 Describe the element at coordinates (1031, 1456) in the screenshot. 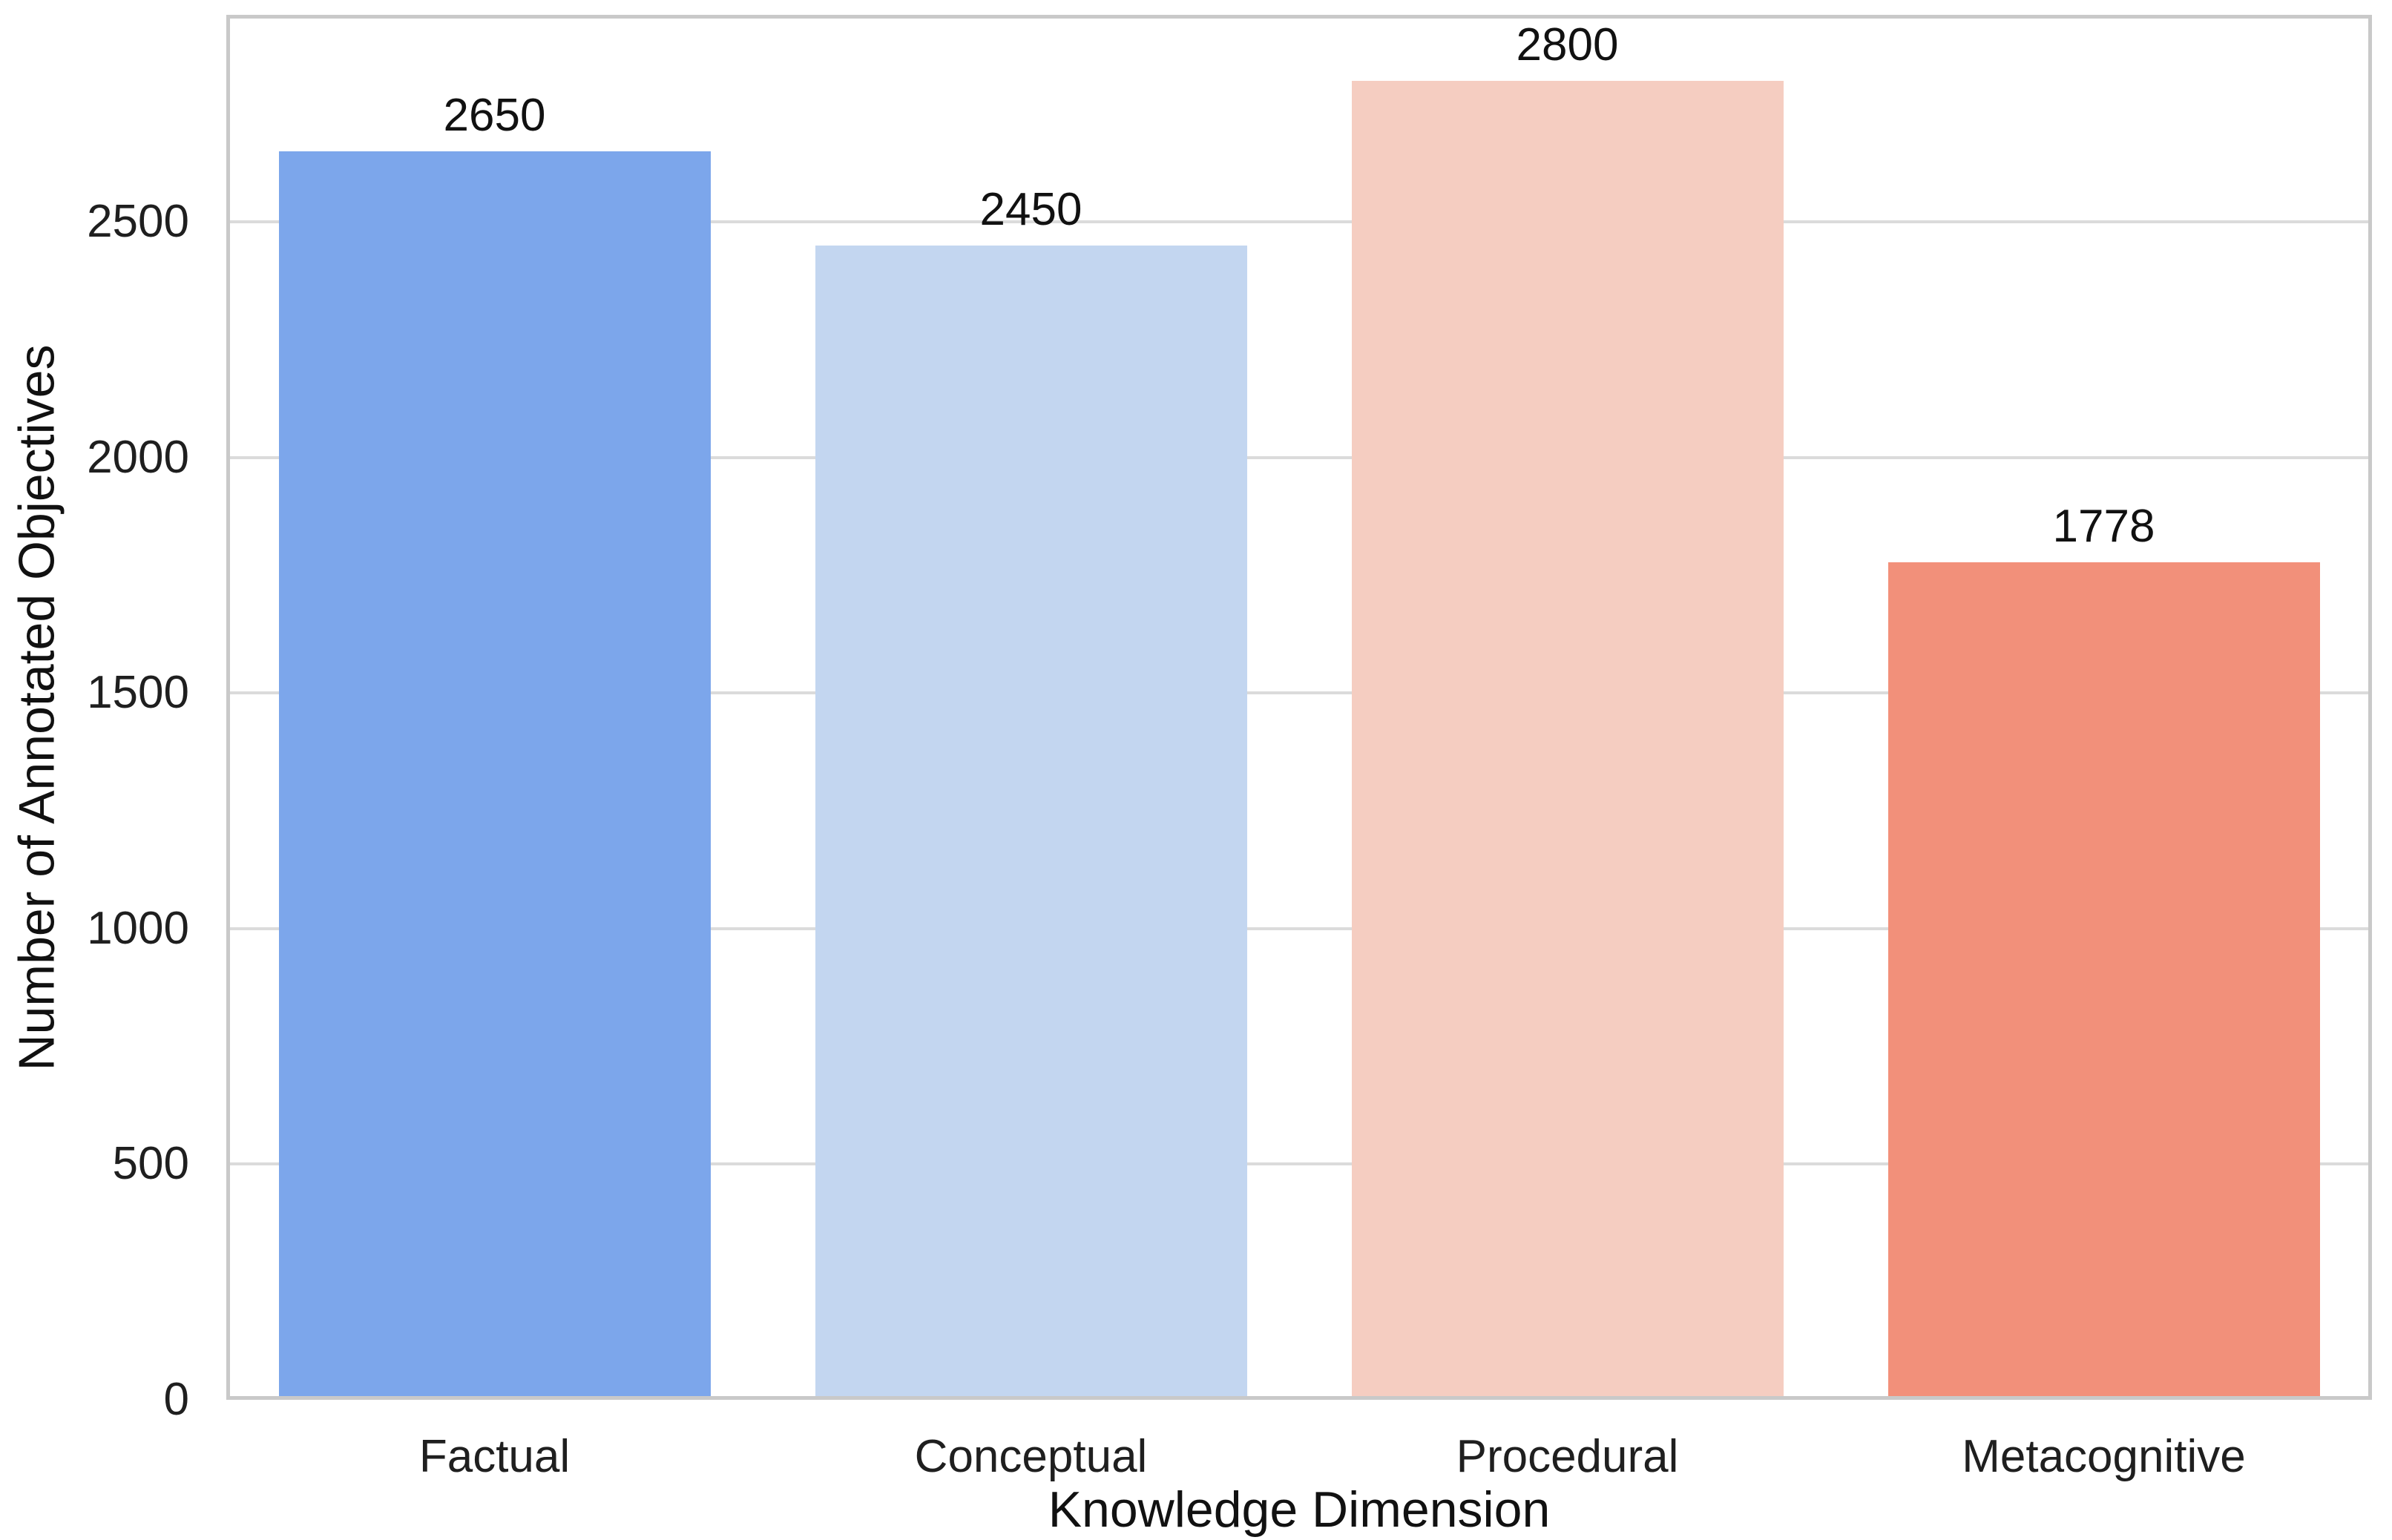

I see `x-category-label: Conceptual` at that location.